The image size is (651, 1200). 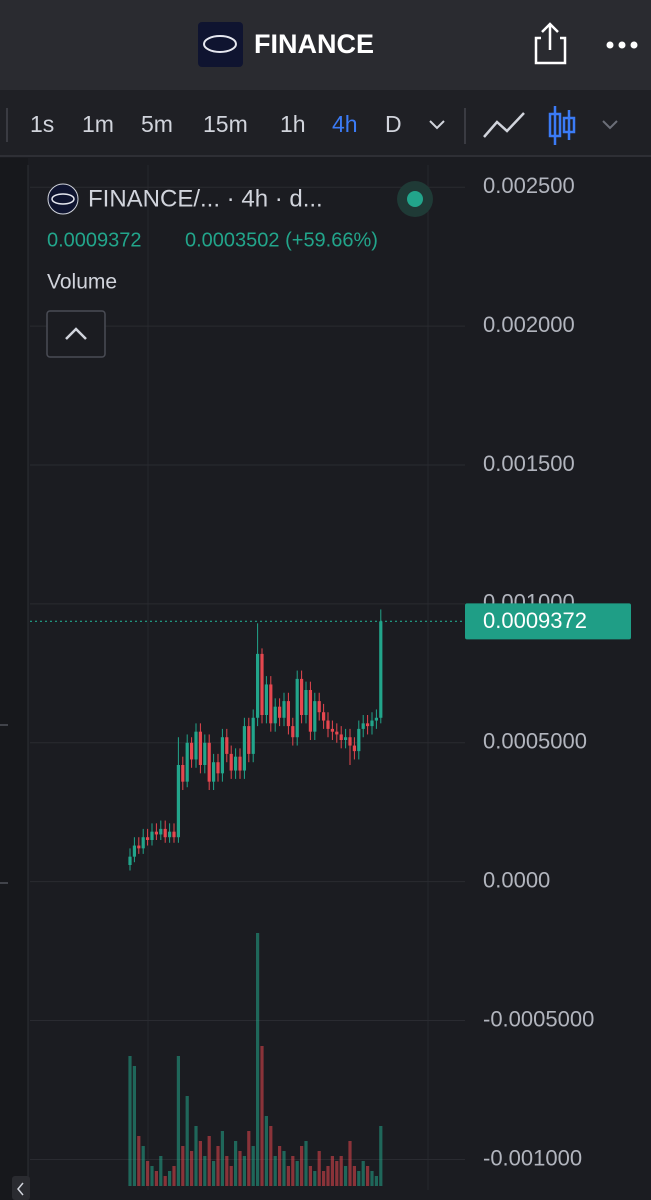 I want to click on interval: 5m, so click(x=157, y=124).